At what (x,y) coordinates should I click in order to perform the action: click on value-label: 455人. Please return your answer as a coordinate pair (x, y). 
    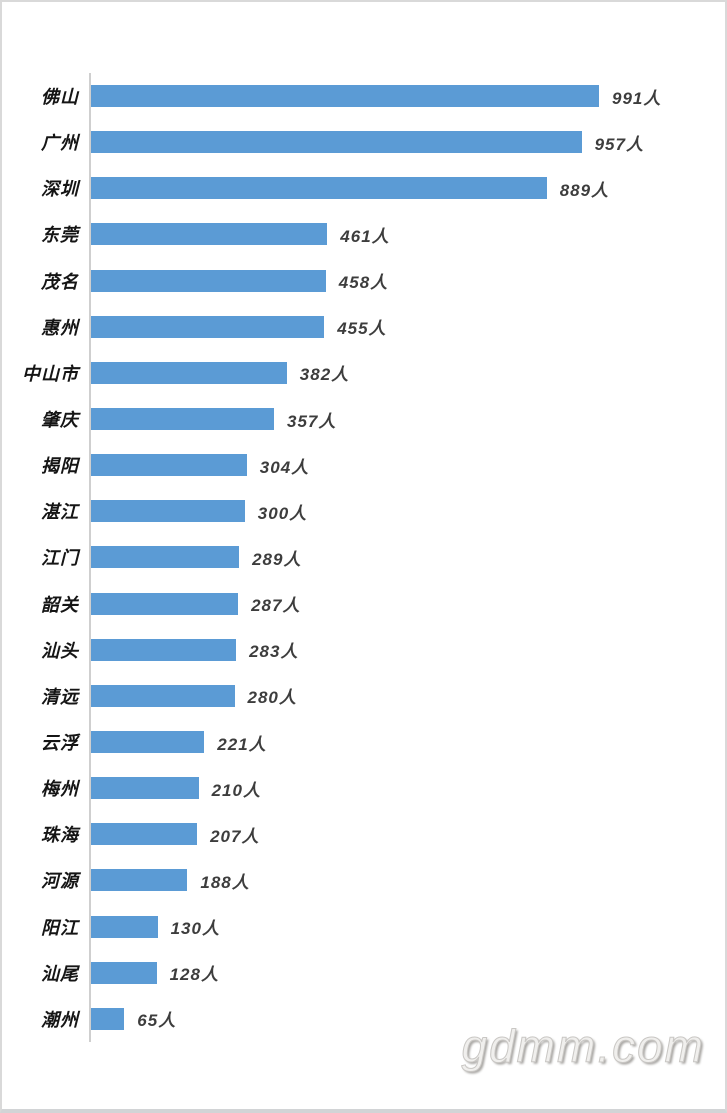
    Looking at the image, I should click on (362, 329).